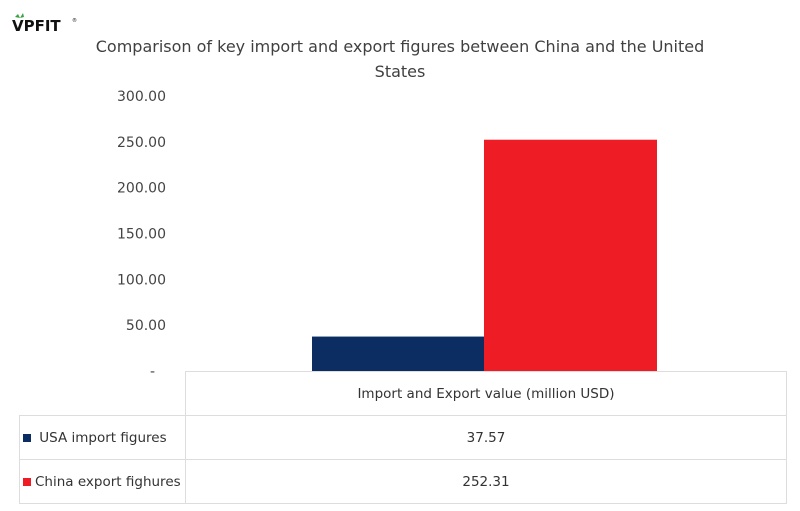 The image size is (800, 511). What do you see at coordinates (27, 481) in the screenshot?
I see `legend-swatch-china` at bounding box center [27, 481].